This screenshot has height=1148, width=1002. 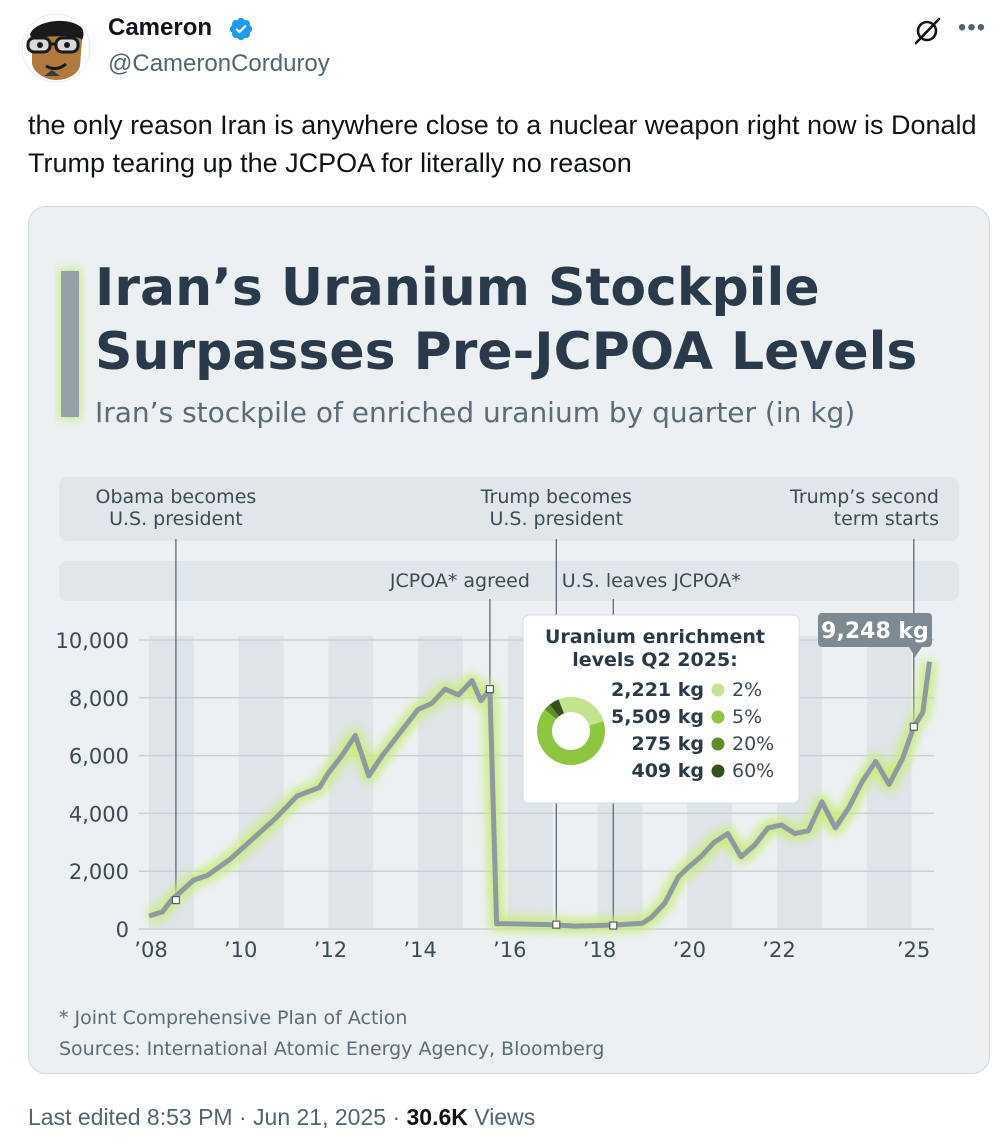 I want to click on event-label: Obama becomes, so click(x=176, y=497).